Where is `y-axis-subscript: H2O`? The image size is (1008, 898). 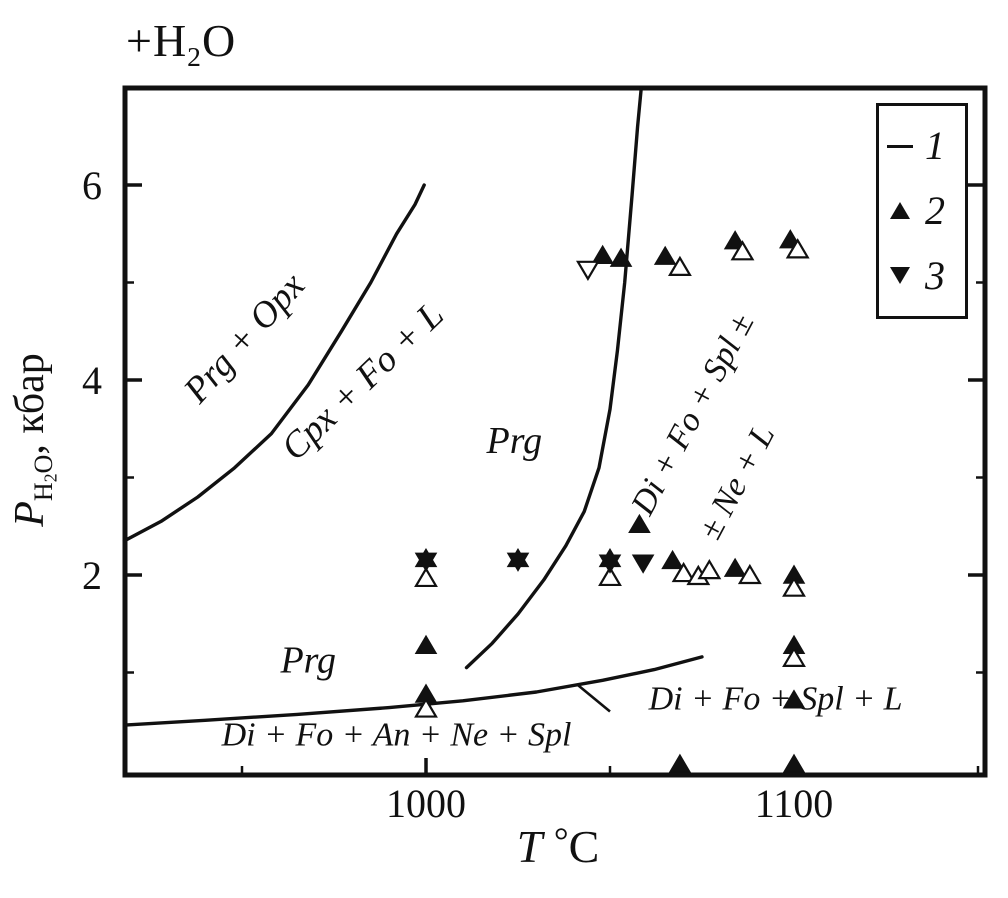
y-axis-subscript: H2O is located at coordinates (45, 478).